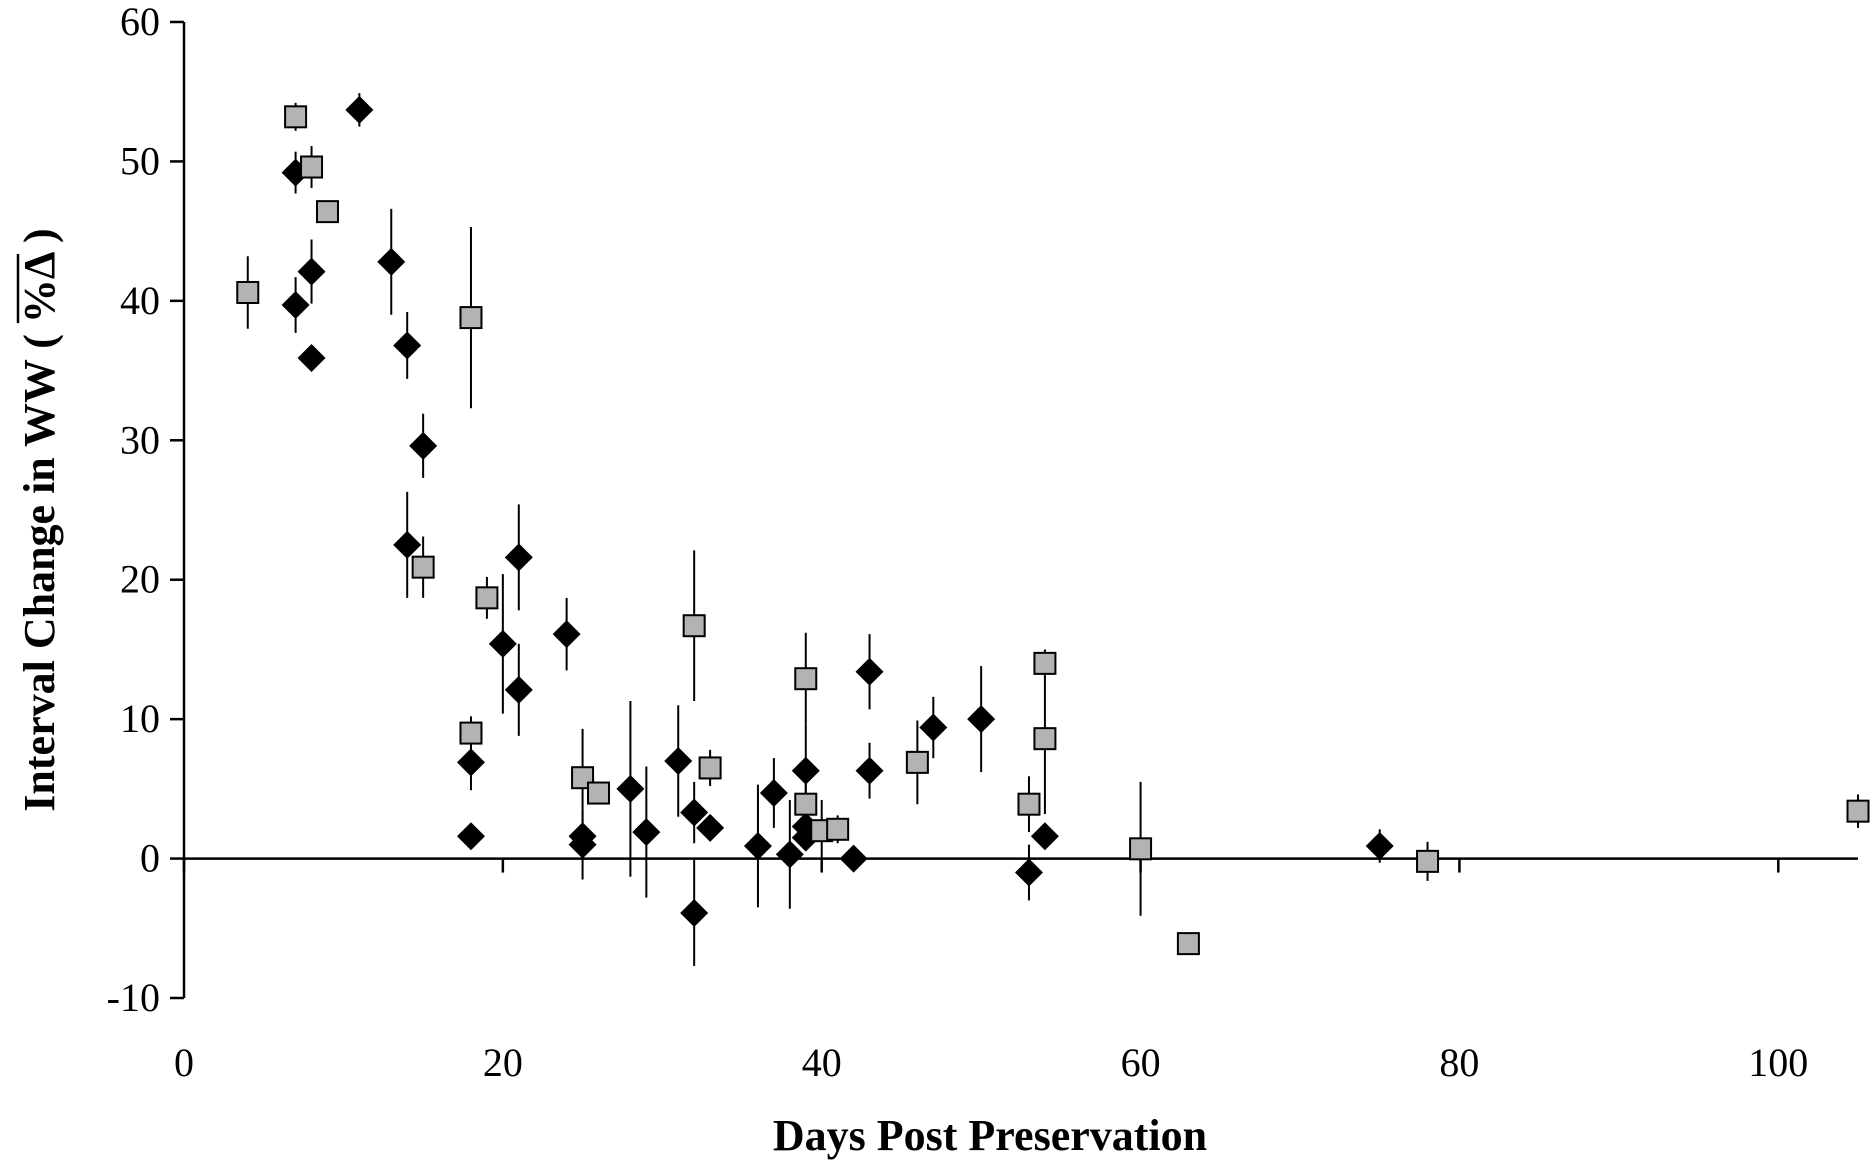 The height and width of the screenshot is (1172, 1874). What do you see at coordinates (133, 997) in the screenshot?
I see `y-tick-label: -10` at bounding box center [133, 997].